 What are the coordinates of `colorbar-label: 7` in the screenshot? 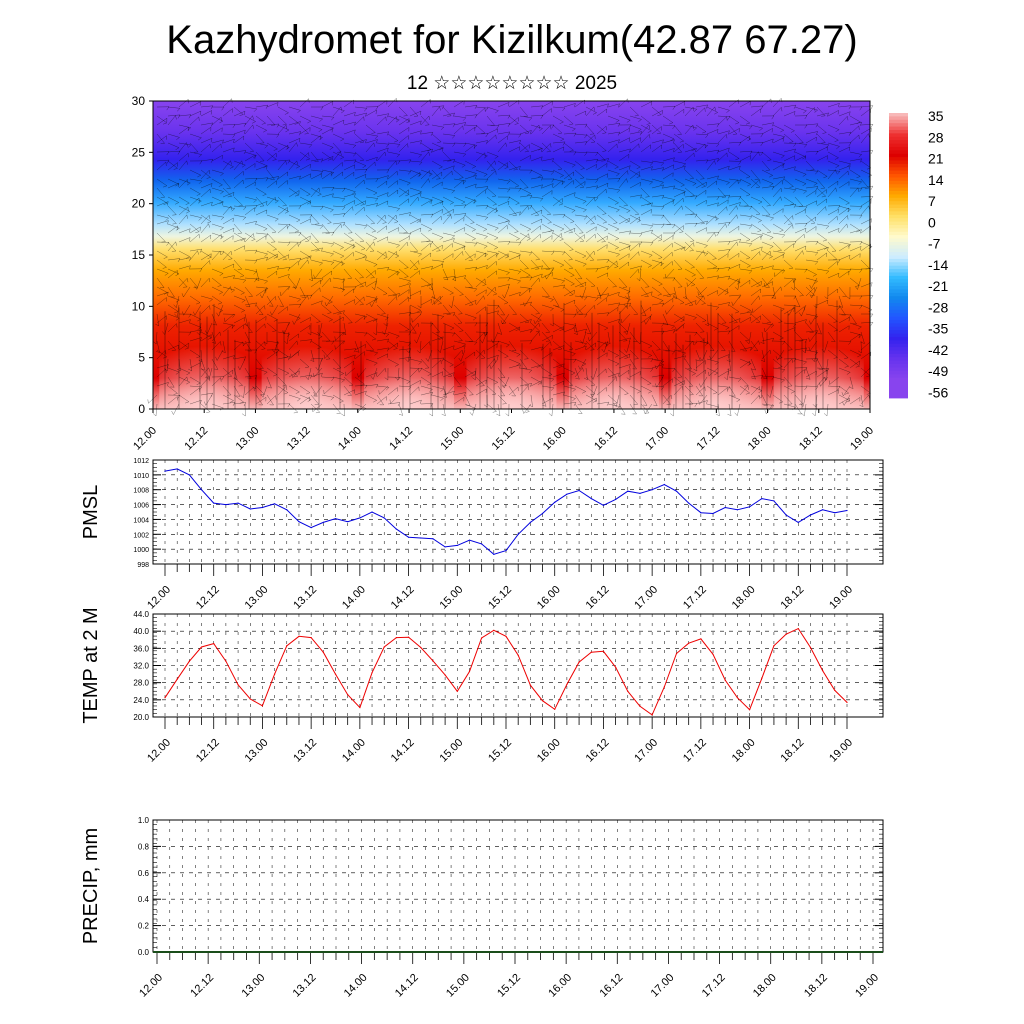 It's located at (932, 201).